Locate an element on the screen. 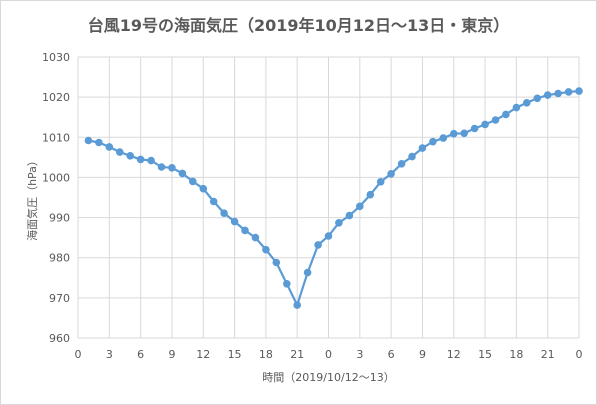  y-tick-label: 970 is located at coordinates (59, 298).